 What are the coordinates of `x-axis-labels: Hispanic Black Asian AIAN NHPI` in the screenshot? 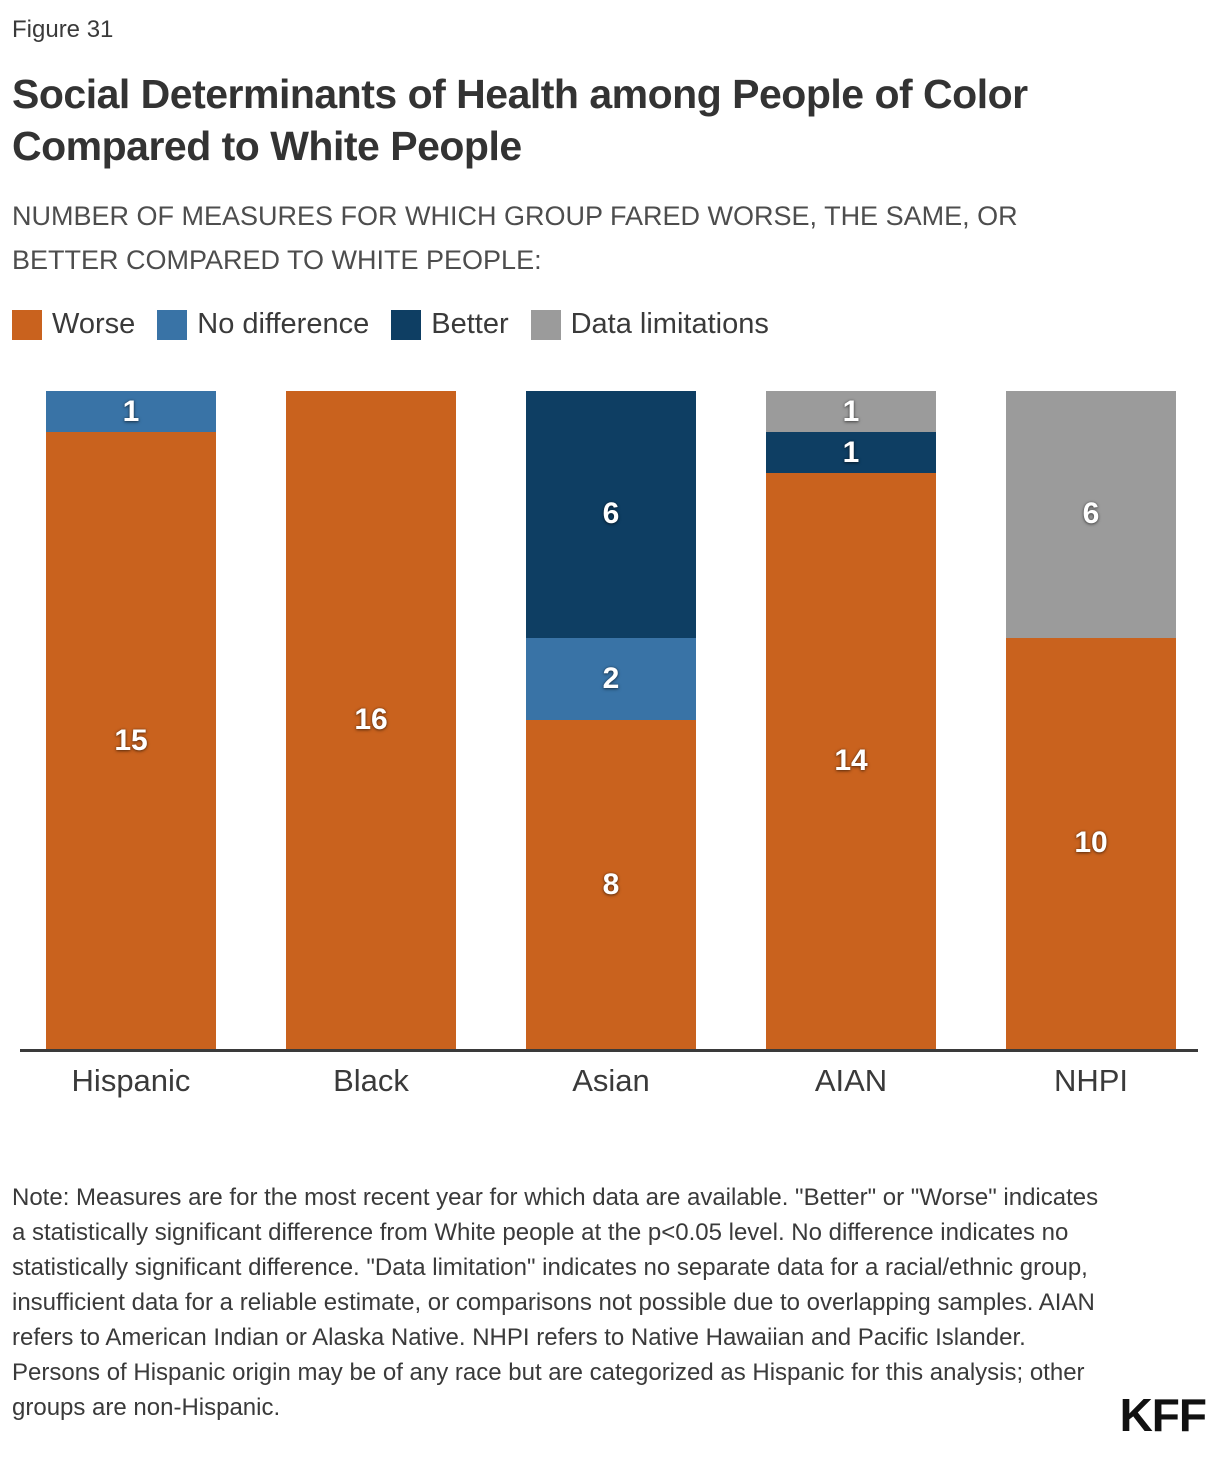 It's located at (610, 1081).